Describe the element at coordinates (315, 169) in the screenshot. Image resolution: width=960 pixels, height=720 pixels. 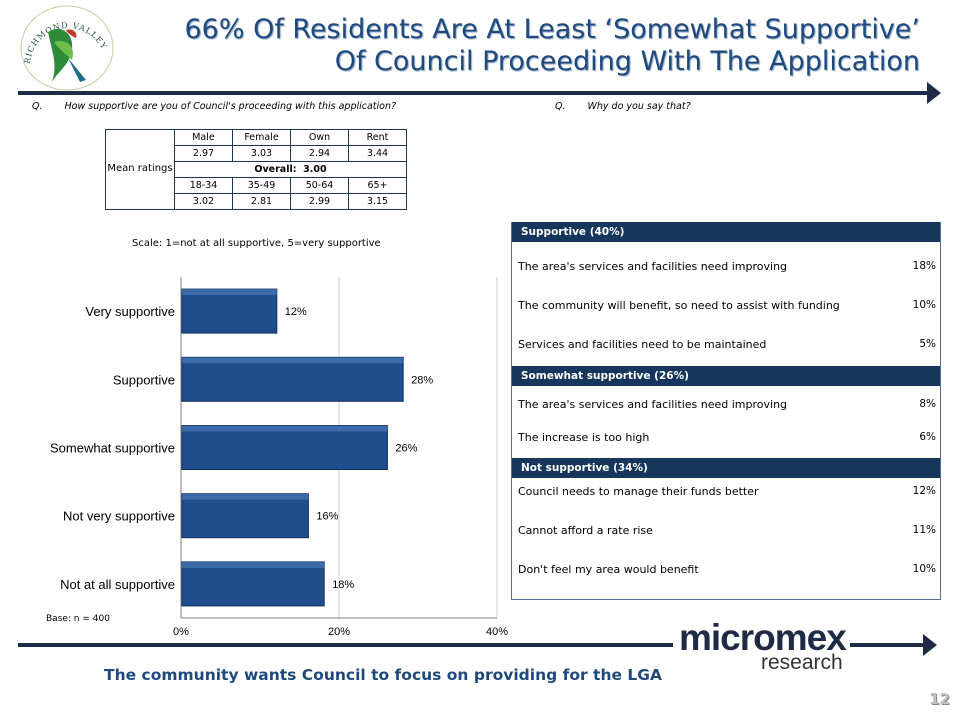
I see `overall-value: 3.00` at that location.